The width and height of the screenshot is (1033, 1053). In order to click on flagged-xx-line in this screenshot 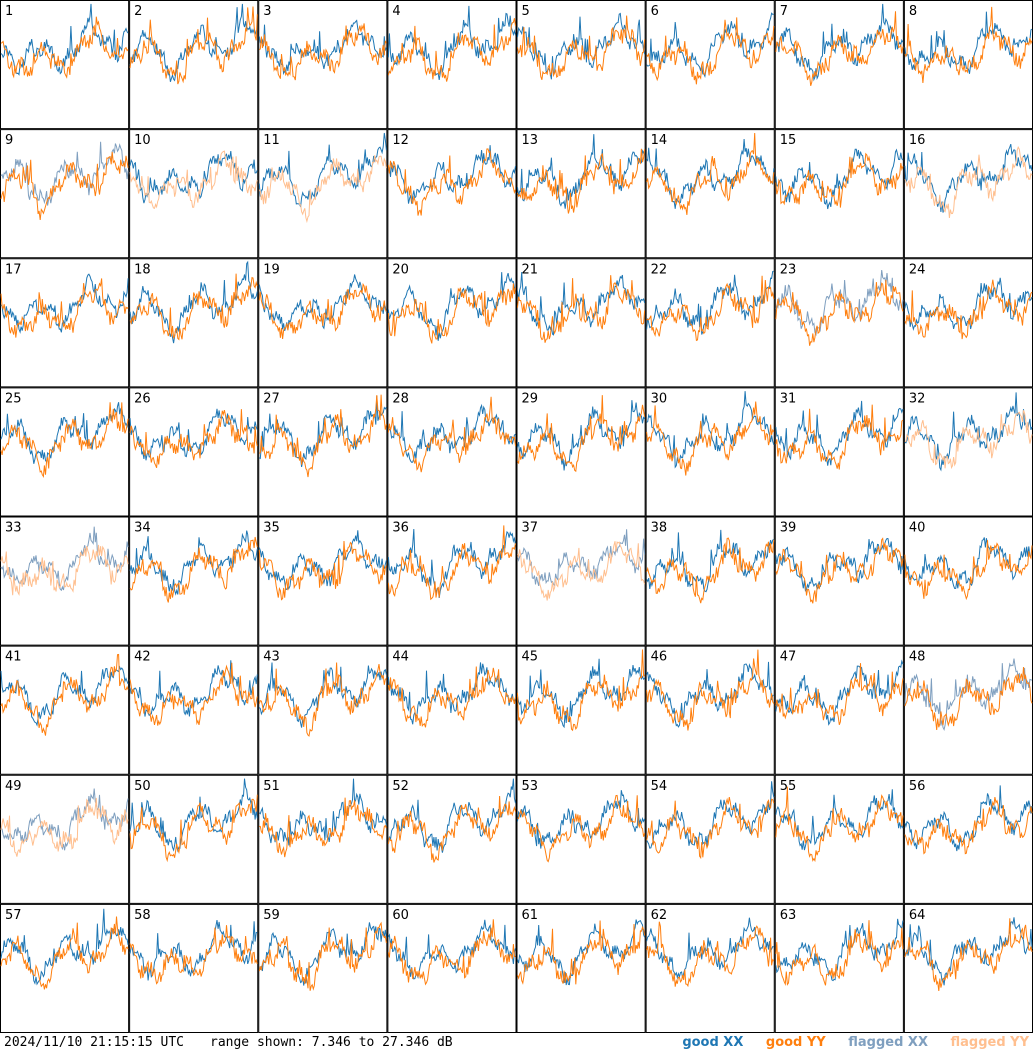, I will do `click(64, 819)`.